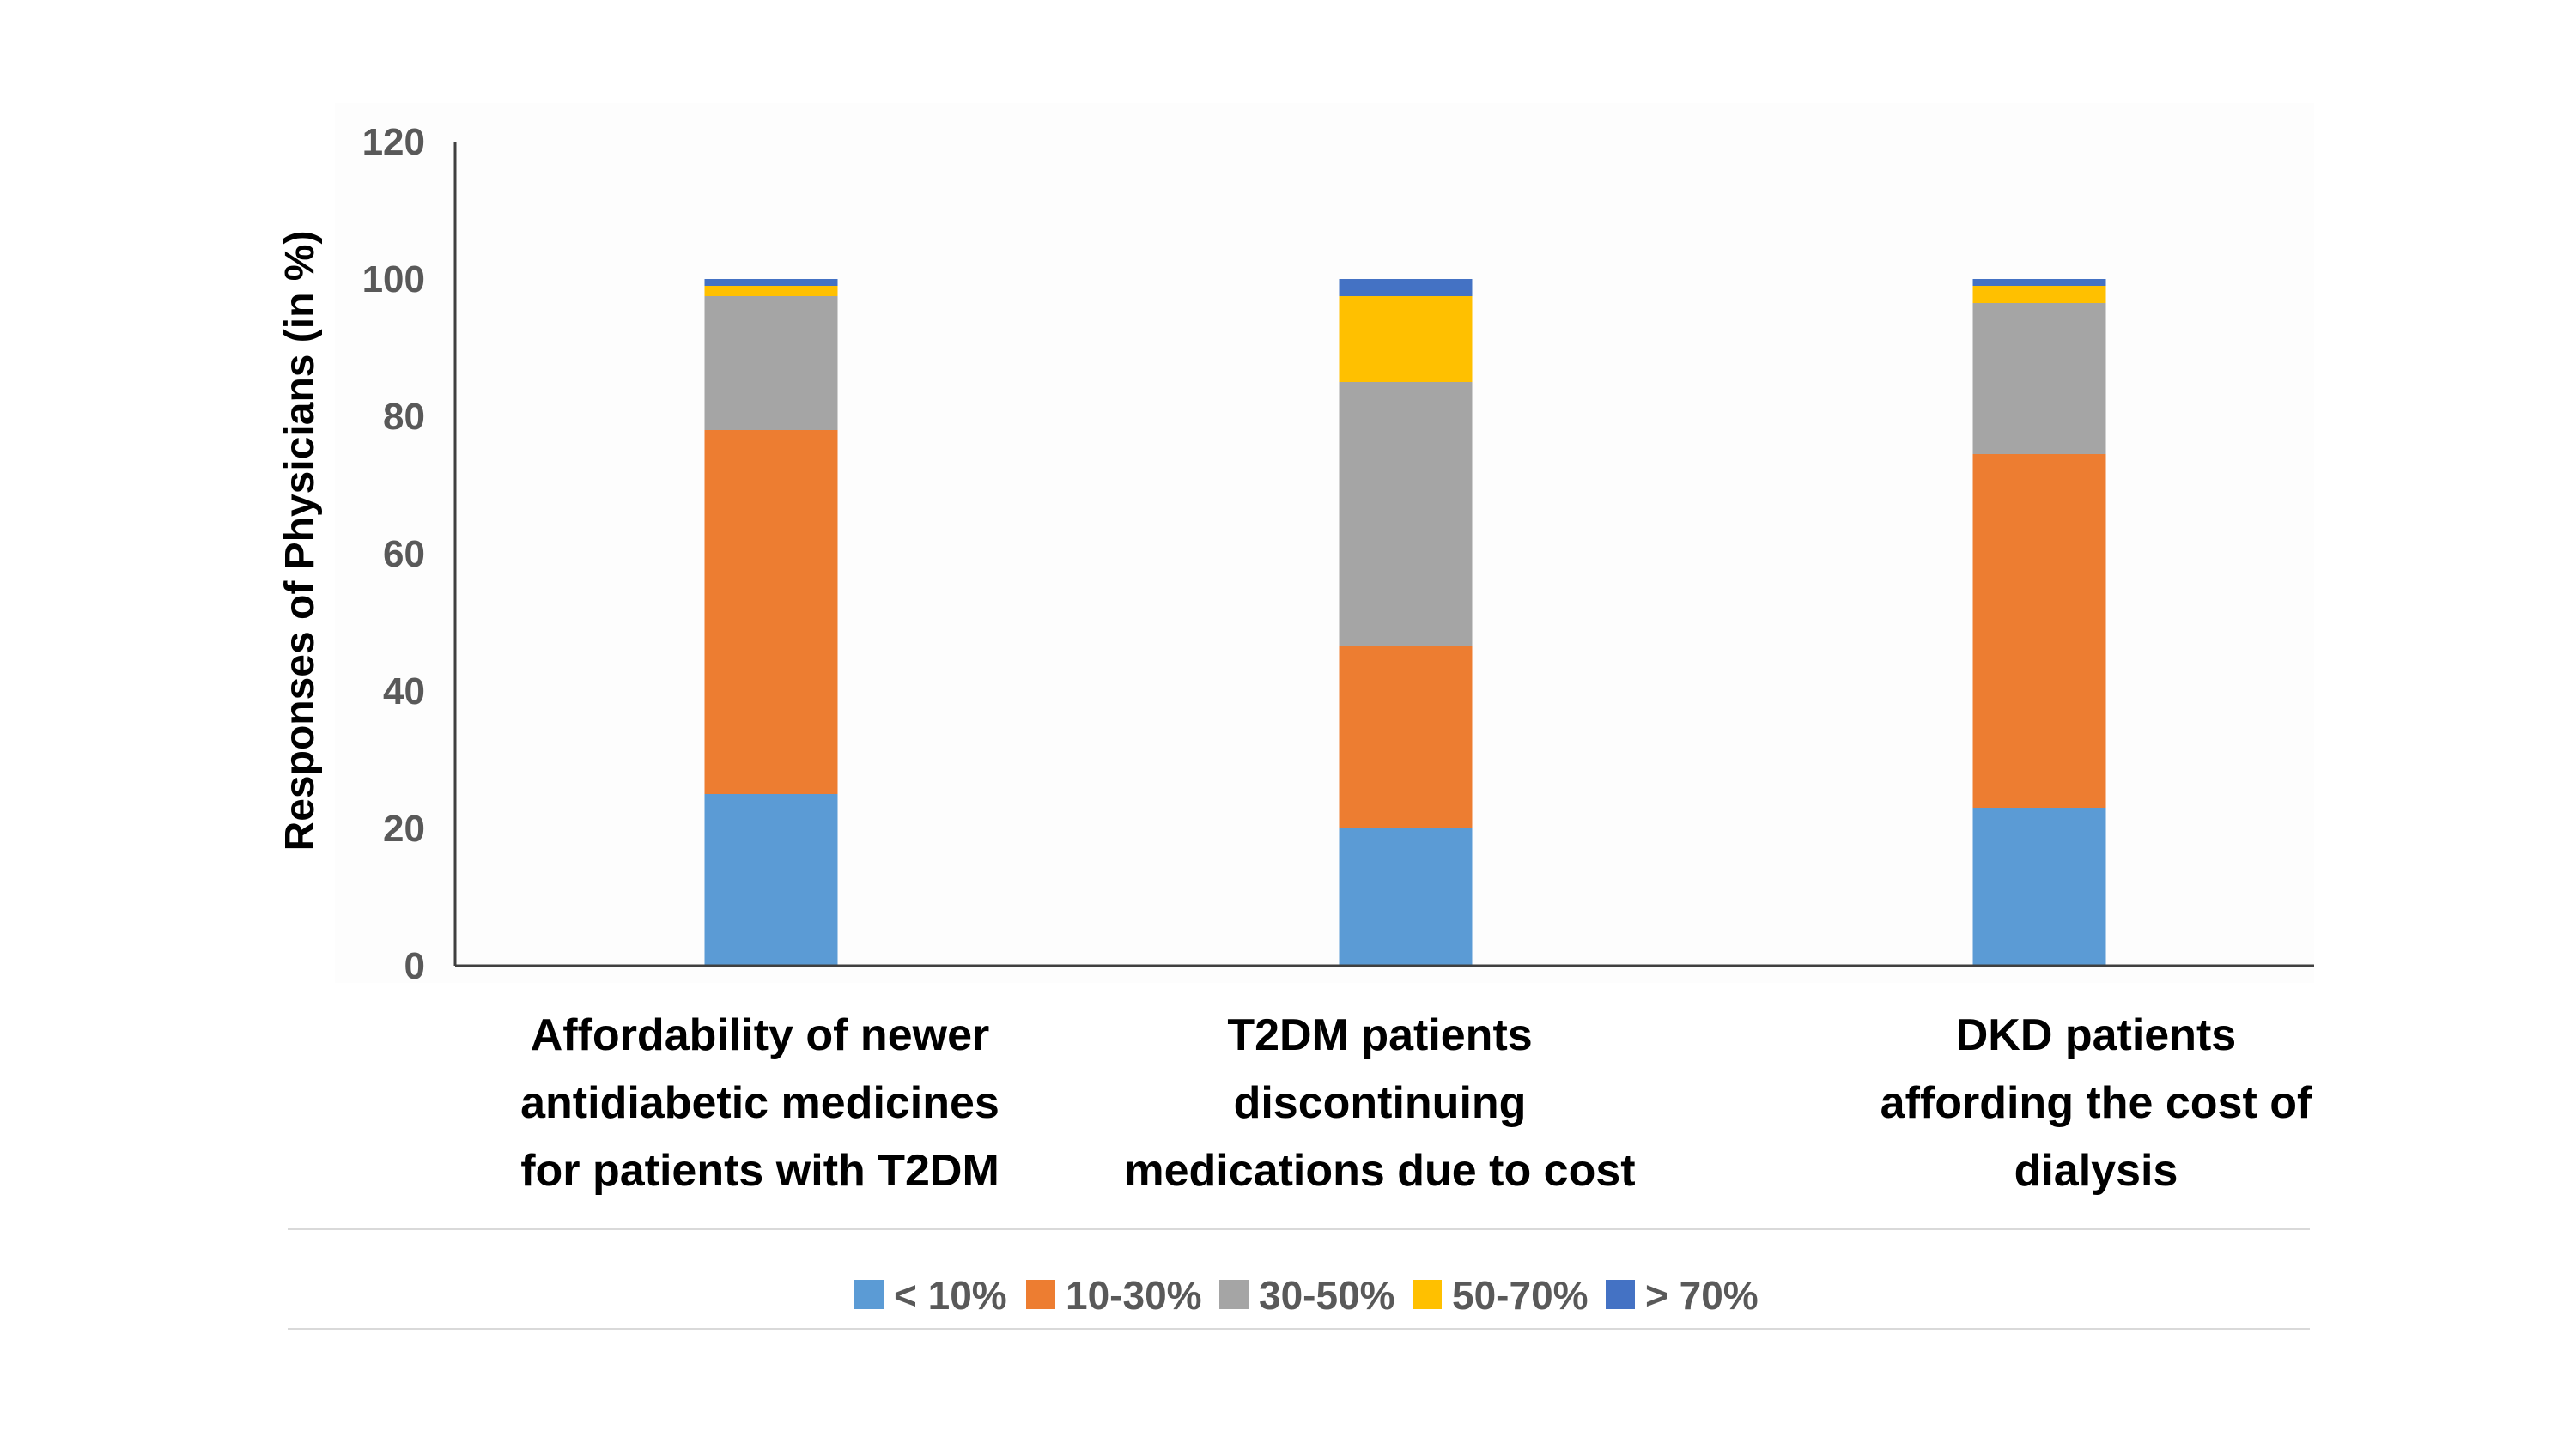 This screenshot has height=1449, width=2576. Describe the element at coordinates (404, 691) in the screenshot. I see `y-tick-label: 40` at that location.